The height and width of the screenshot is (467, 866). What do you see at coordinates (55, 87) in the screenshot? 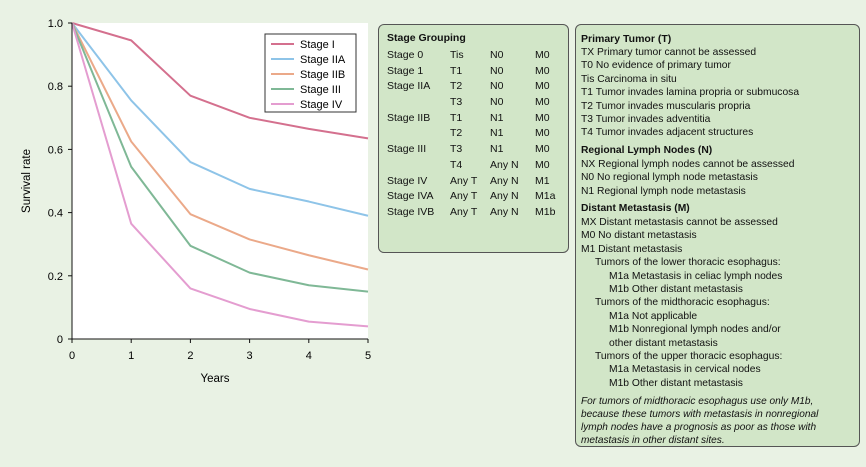
I see `y-tick-label: 0.8` at bounding box center [55, 87].